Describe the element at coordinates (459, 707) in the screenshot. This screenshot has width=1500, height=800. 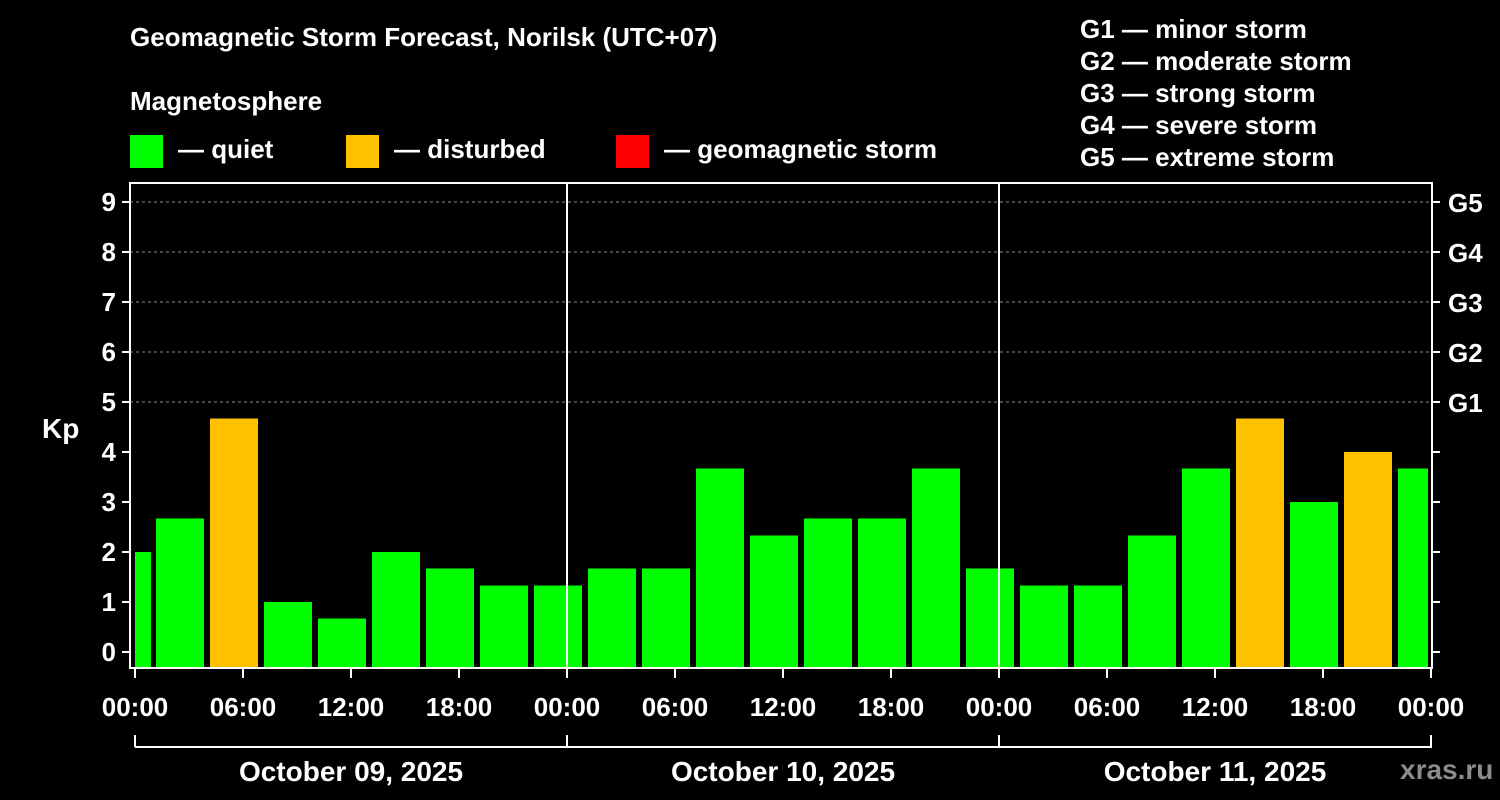
I see `x-tick-label-3: 18:00` at that location.